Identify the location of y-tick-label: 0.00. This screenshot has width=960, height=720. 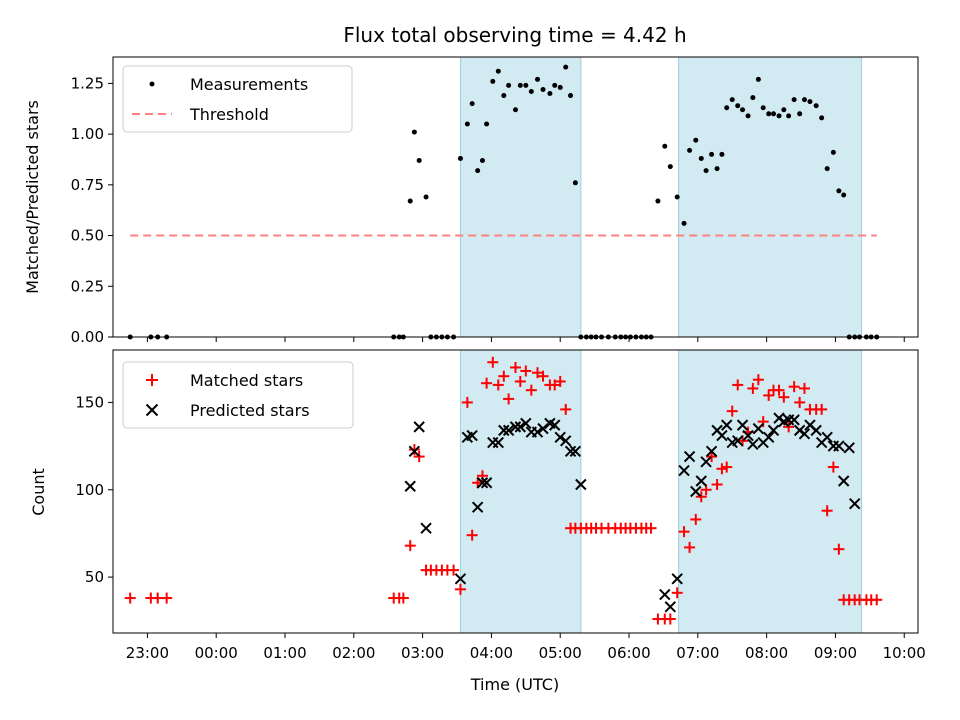
(87, 337).